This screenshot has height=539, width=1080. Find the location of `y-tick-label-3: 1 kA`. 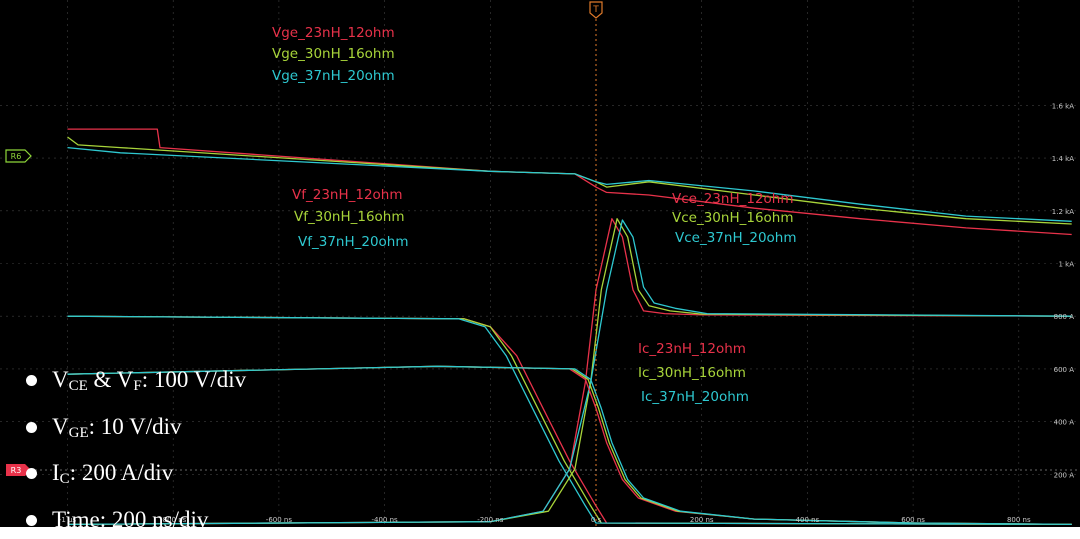

y-tick-label-3: 1 kA is located at coordinates (1066, 265).